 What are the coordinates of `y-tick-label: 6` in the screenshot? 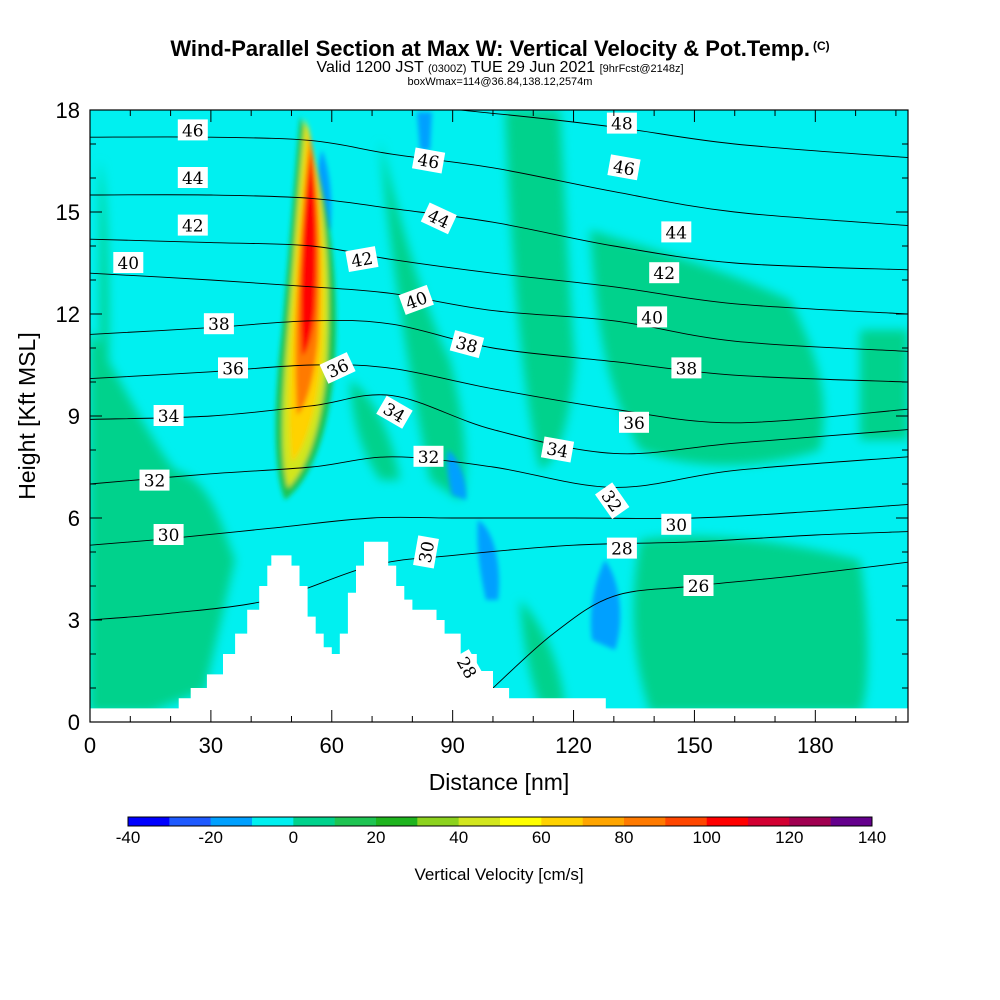 It's located at (74, 518).